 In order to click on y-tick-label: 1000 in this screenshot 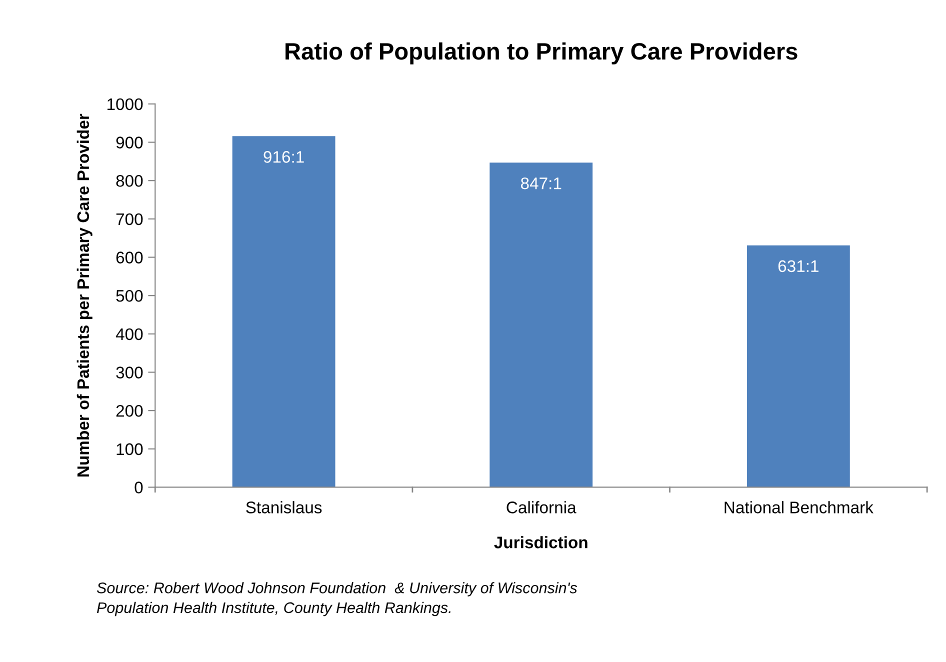, I will do `click(125, 104)`.